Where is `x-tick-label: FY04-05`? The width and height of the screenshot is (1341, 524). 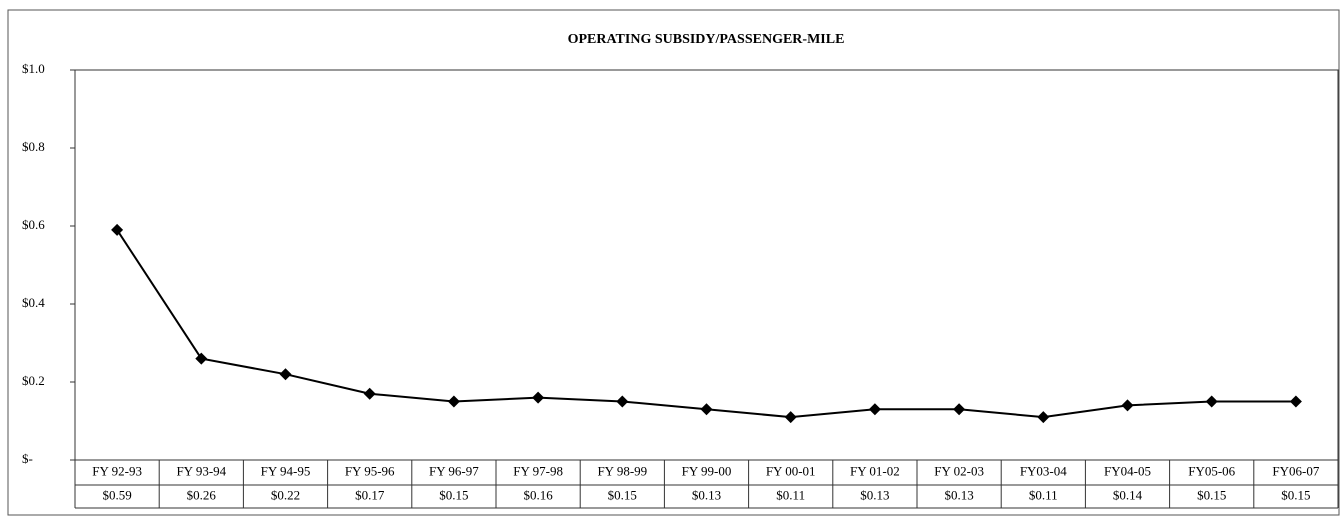
x-tick-label: FY04-05 is located at coordinates (1127, 470).